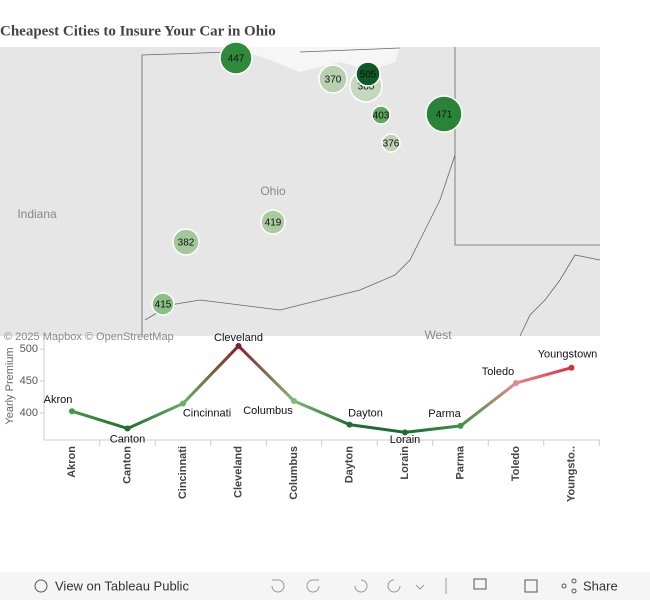 The width and height of the screenshot is (650, 605). What do you see at coordinates (127, 439) in the screenshot?
I see `data-label: Canton` at bounding box center [127, 439].